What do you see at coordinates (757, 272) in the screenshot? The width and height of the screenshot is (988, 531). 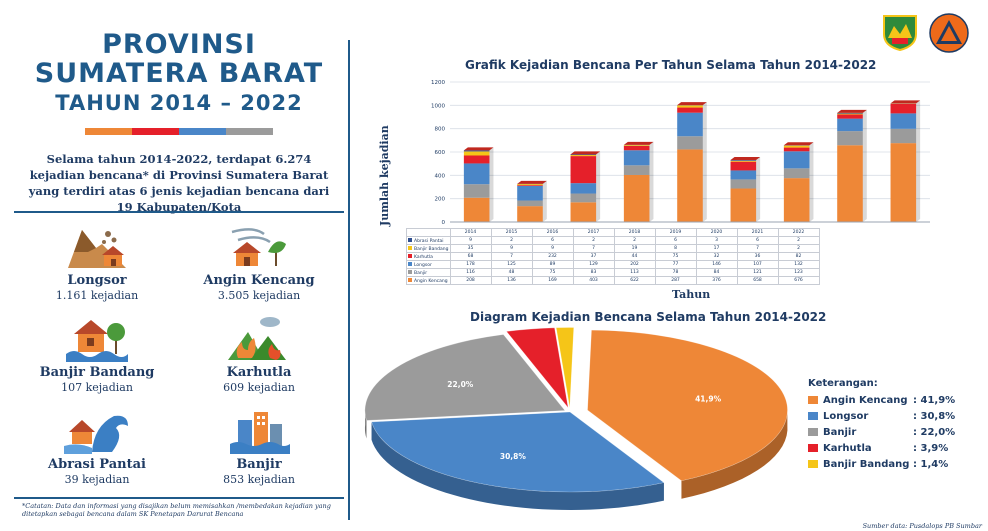 I see `table-cell: 121` at bounding box center [757, 272].